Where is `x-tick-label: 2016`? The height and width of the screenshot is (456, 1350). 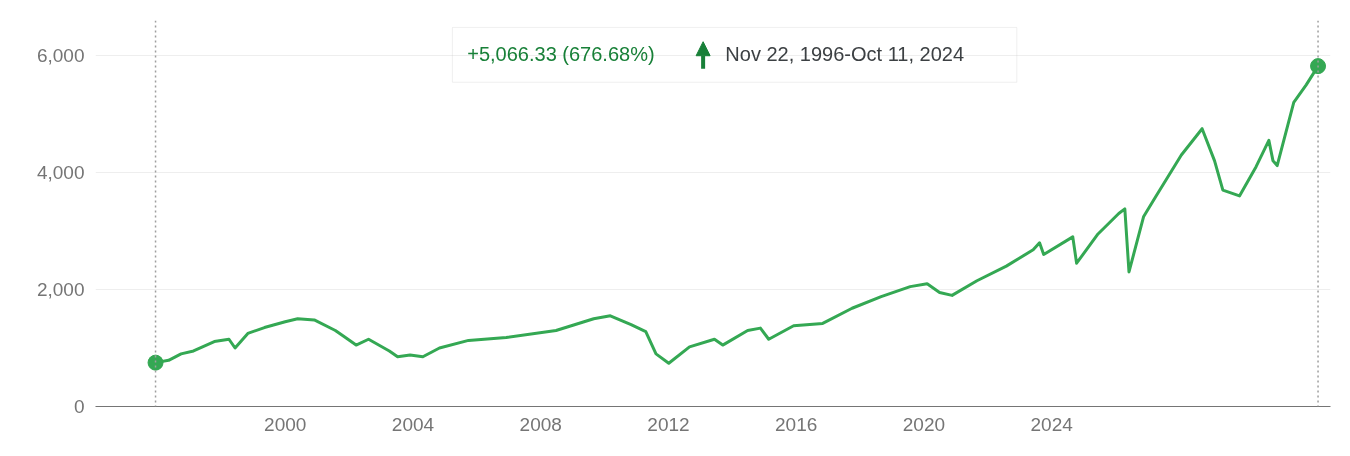
x-tick-label: 2016 is located at coordinates (796, 424).